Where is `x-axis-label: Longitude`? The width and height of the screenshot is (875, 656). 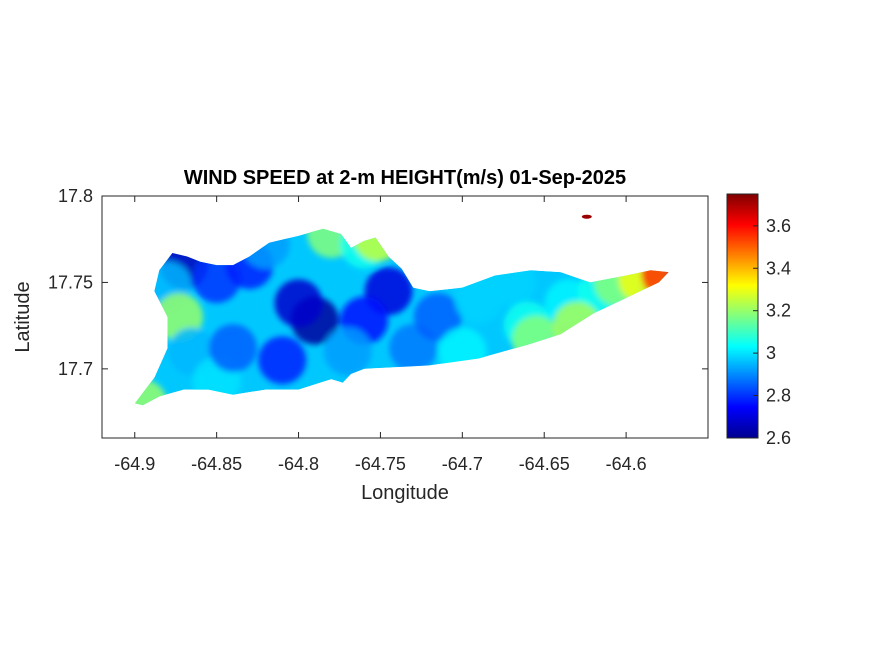 x-axis-label: Longitude is located at coordinates (405, 493).